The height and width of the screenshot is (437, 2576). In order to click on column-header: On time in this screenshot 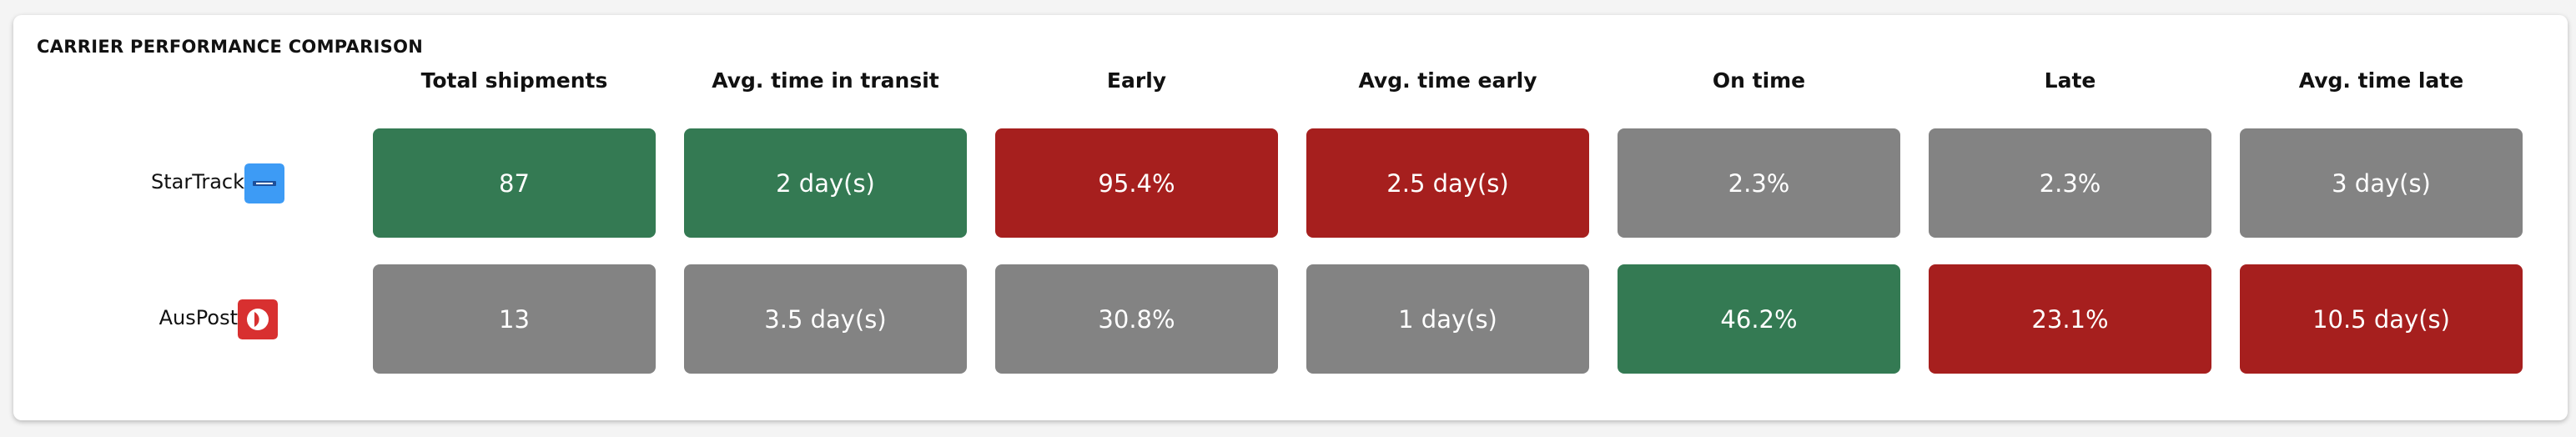, I will do `click(1759, 80)`.